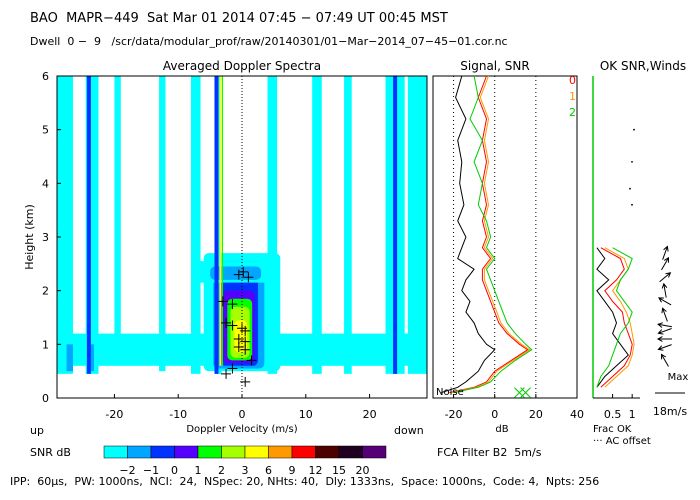  I want to click on colorbar-label: SNR dB, so click(50, 452).